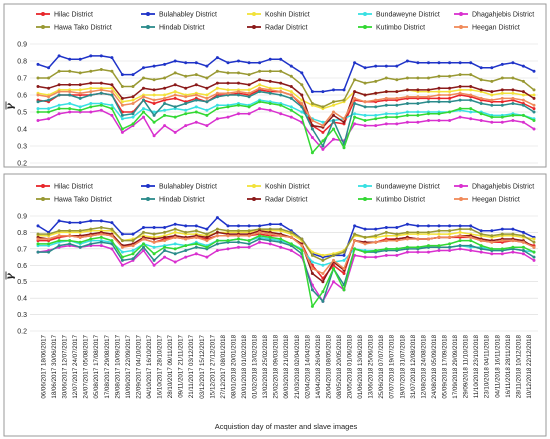  Describe the element at coordinates (400, 28) in the screenshot. I see `legend-entry-label: Kutimbo District` at that location.